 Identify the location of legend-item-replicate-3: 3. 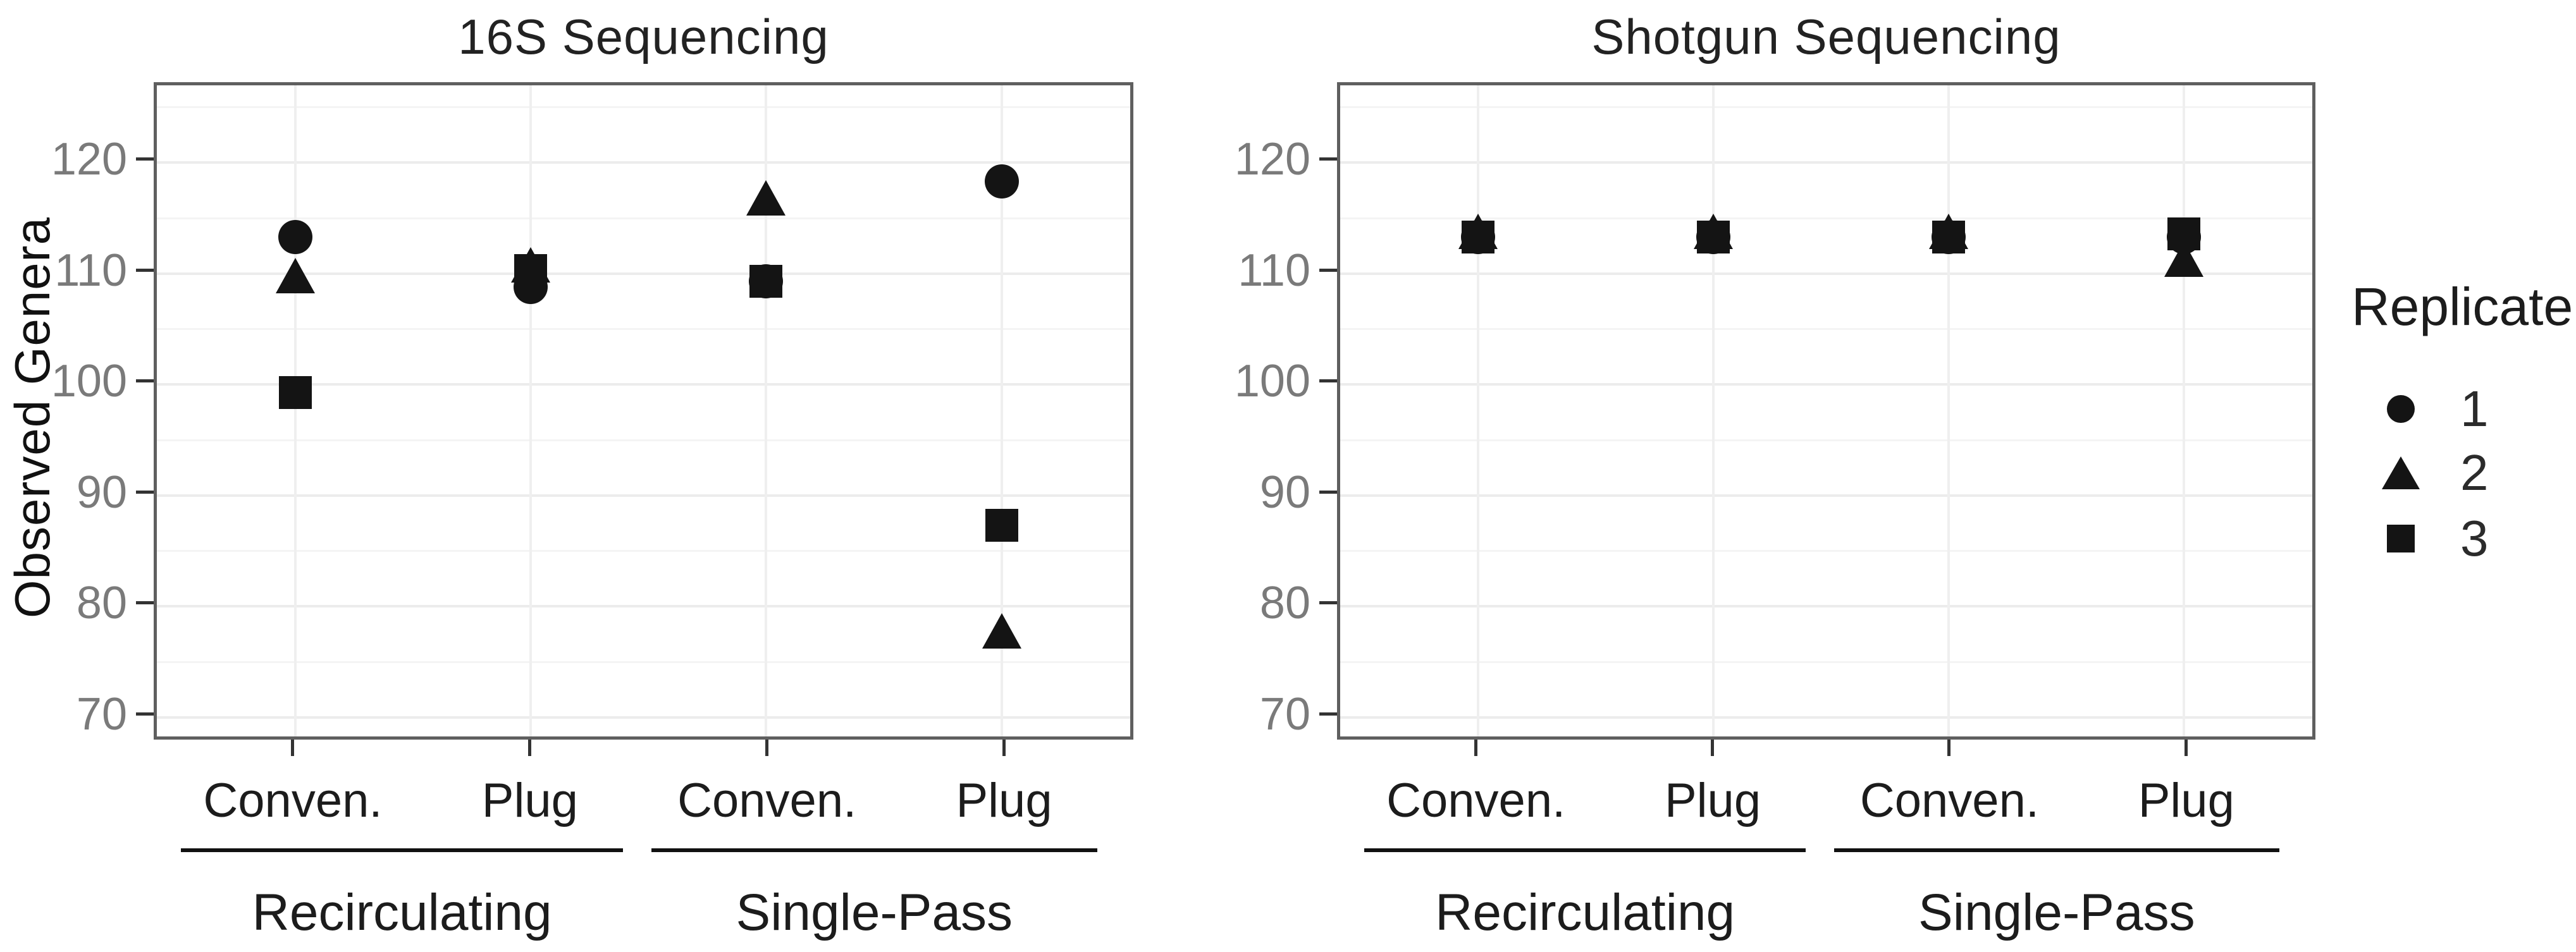
(2462, 538).